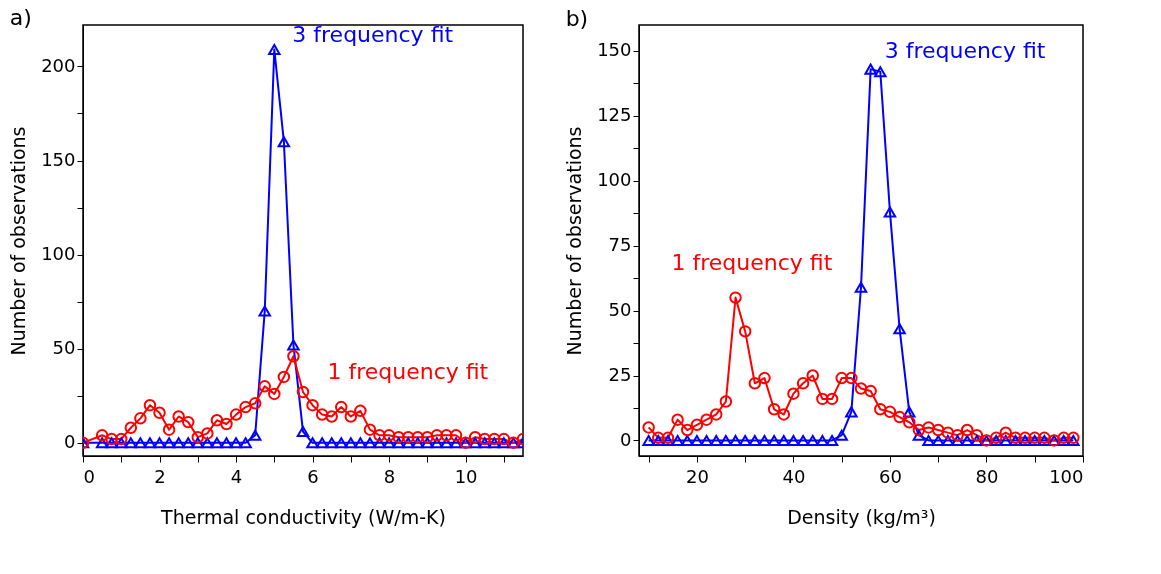  What do you see at coordinates (313, 476) in the screenshot?
I see `x-tick-label: 6` at bounding box center [313, 476].